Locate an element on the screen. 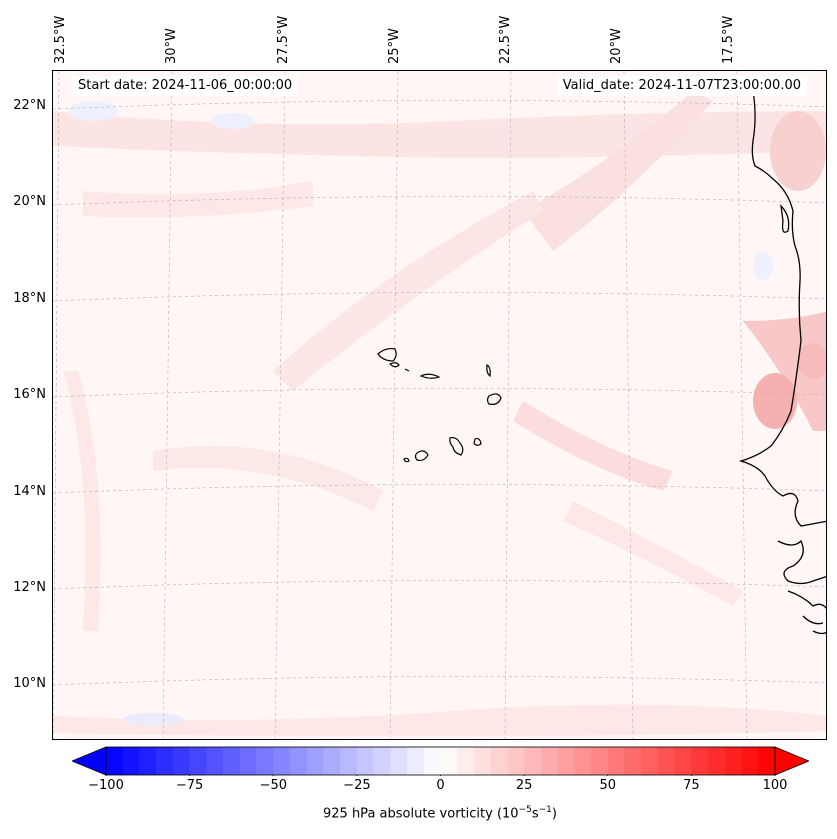  colorbar is located at coordinates (440, 761).